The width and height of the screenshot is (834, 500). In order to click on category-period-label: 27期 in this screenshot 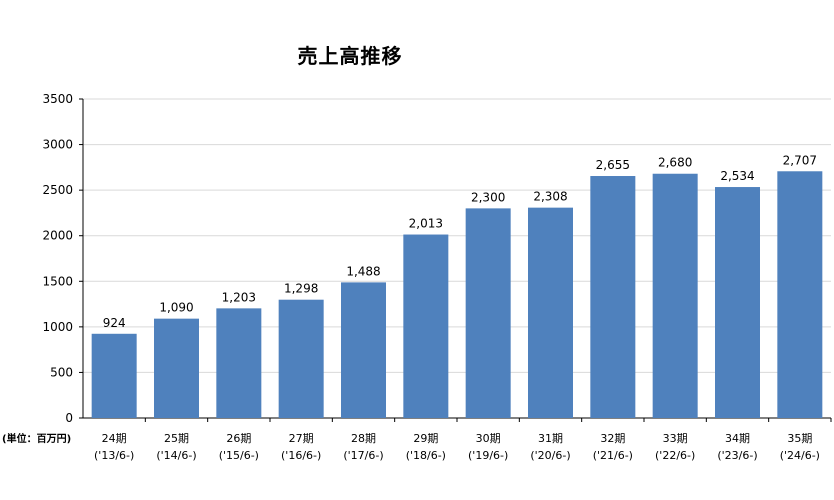, I will do `click(301, 438)`.